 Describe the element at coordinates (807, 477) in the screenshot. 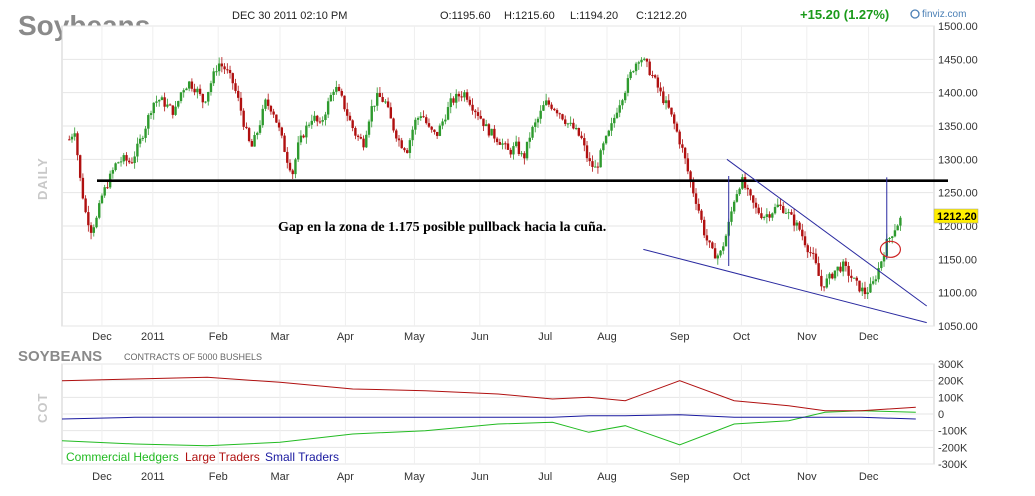

I see `cot-x-tick: Nov` at that location.